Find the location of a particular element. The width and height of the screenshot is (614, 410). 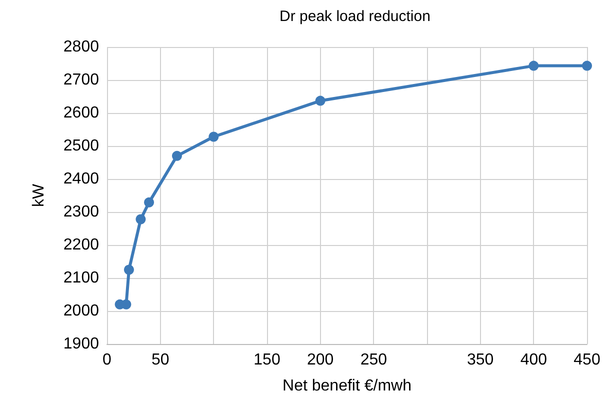

y-tick-label: 2800 is located at coordinates (81, 47).